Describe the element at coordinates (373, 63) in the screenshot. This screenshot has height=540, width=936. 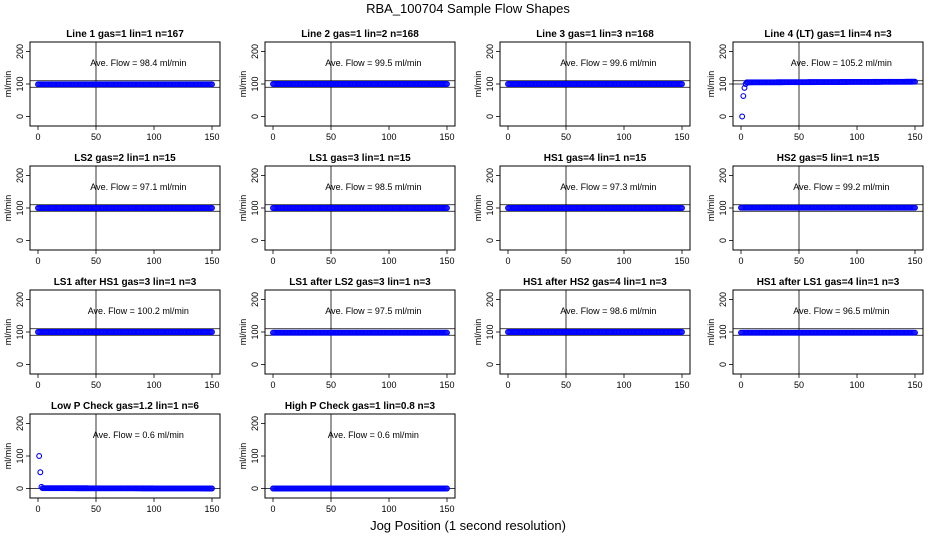
I see `ave-flow-annotation: Ave. Flow = 99.5 ml/min` at that location.